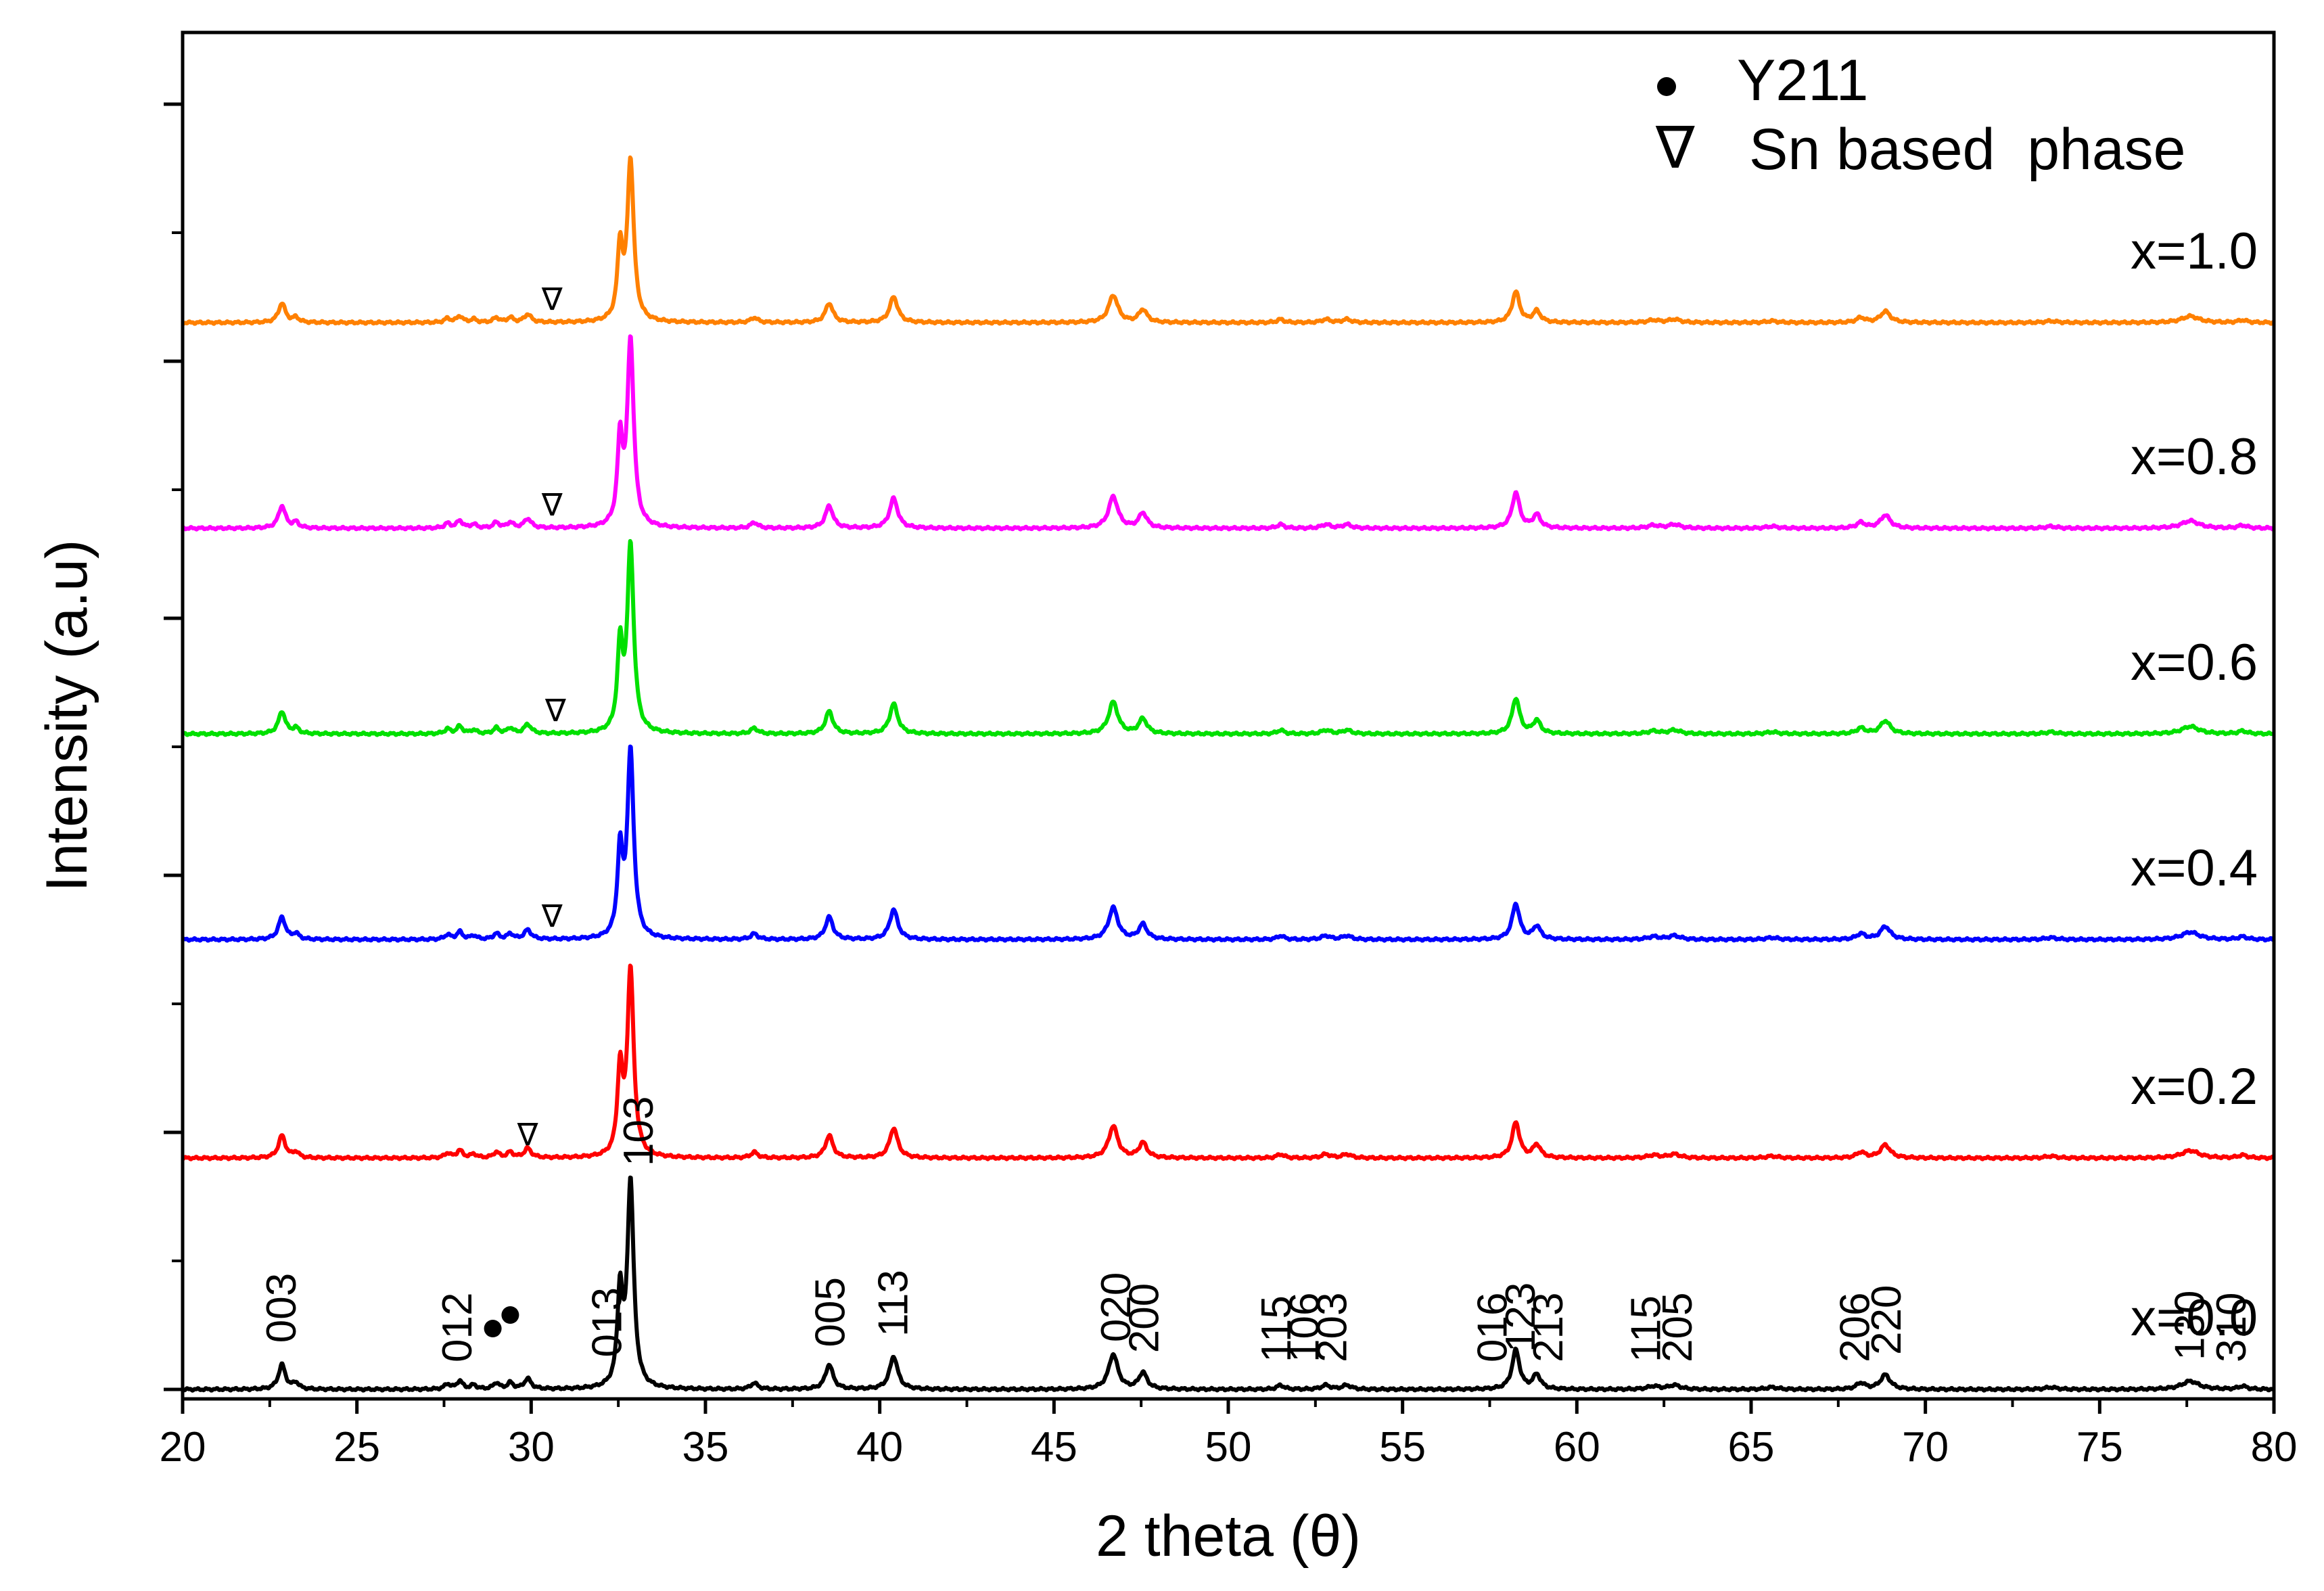 The width and height of the screenshot is (2324, 1591). Describe the element at coordinates (893, 1303) in the screenshot. I see `hkl-label-113: 113` at that location.